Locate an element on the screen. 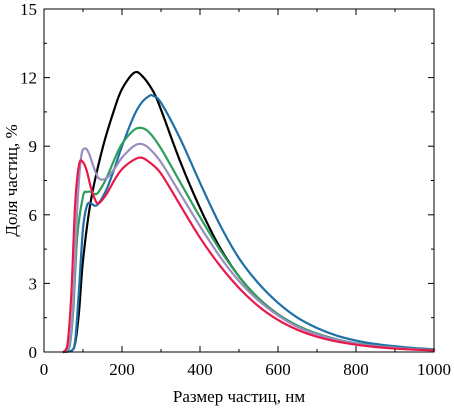 This screenshot has height=408, width=454. x-tick-label: 0 is located at coordinates (44, 369).